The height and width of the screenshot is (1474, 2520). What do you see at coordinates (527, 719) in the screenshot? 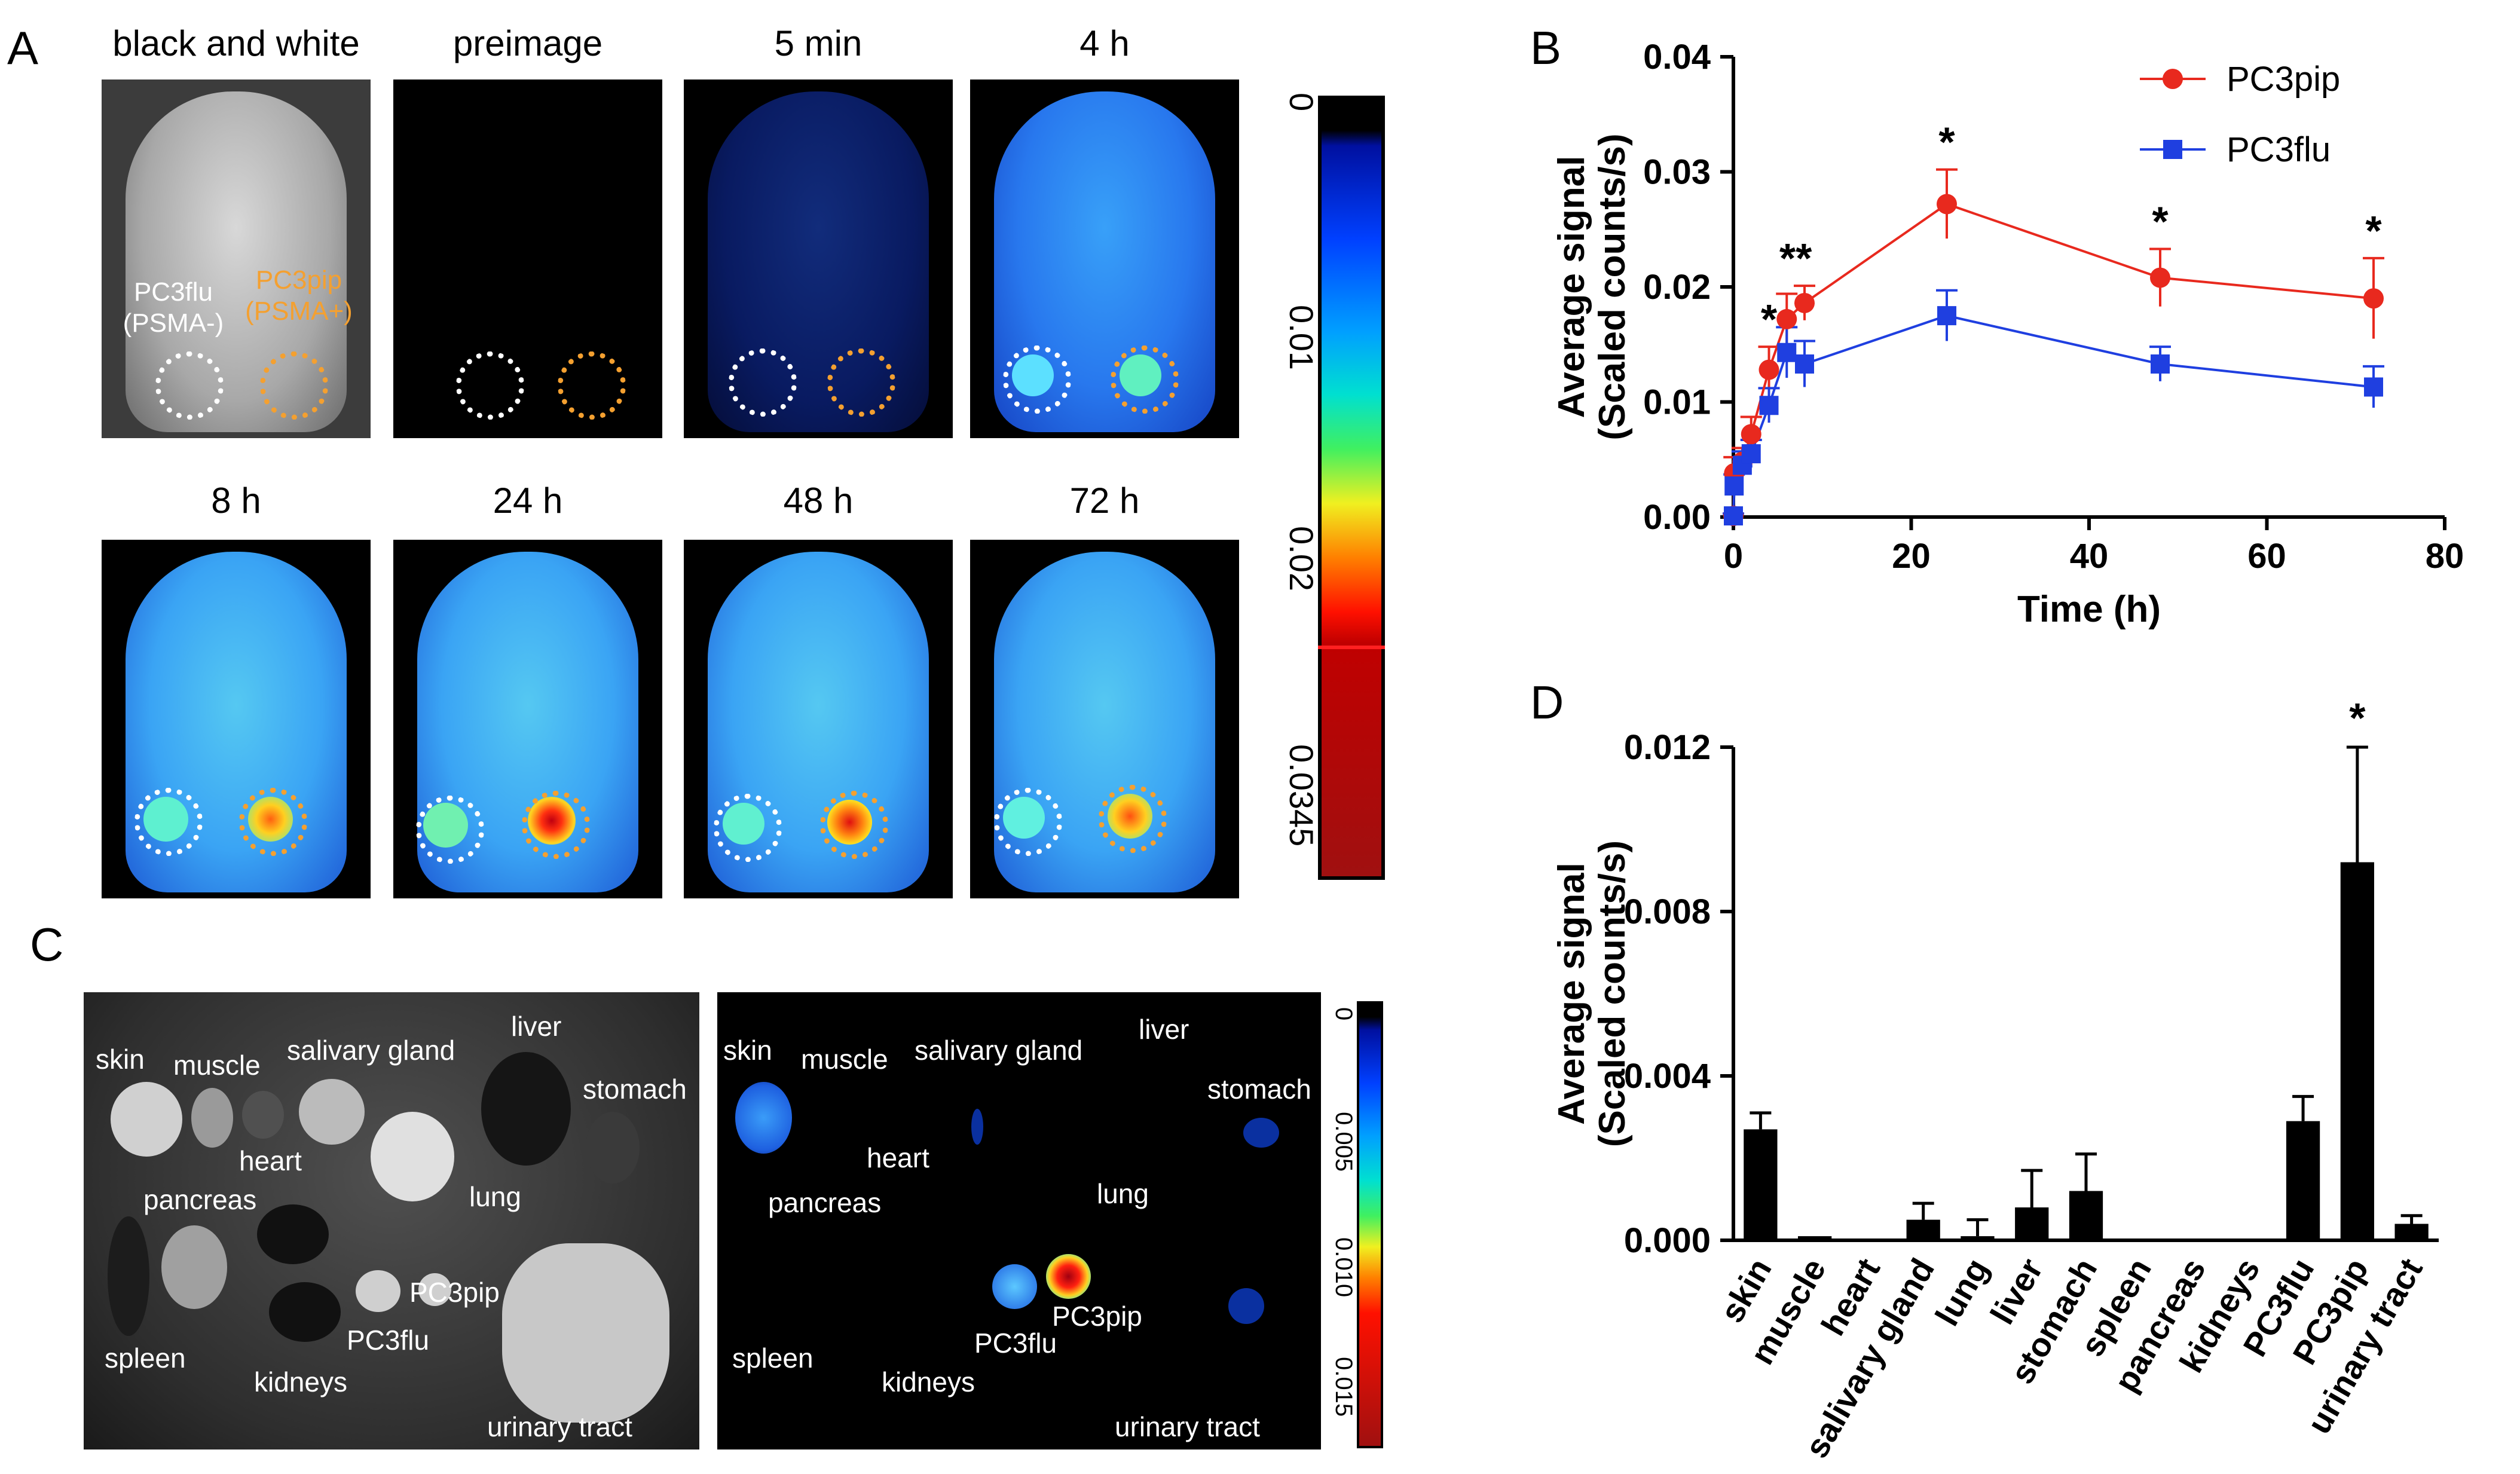
I see `image-24h` at bounding box center [527, 719].